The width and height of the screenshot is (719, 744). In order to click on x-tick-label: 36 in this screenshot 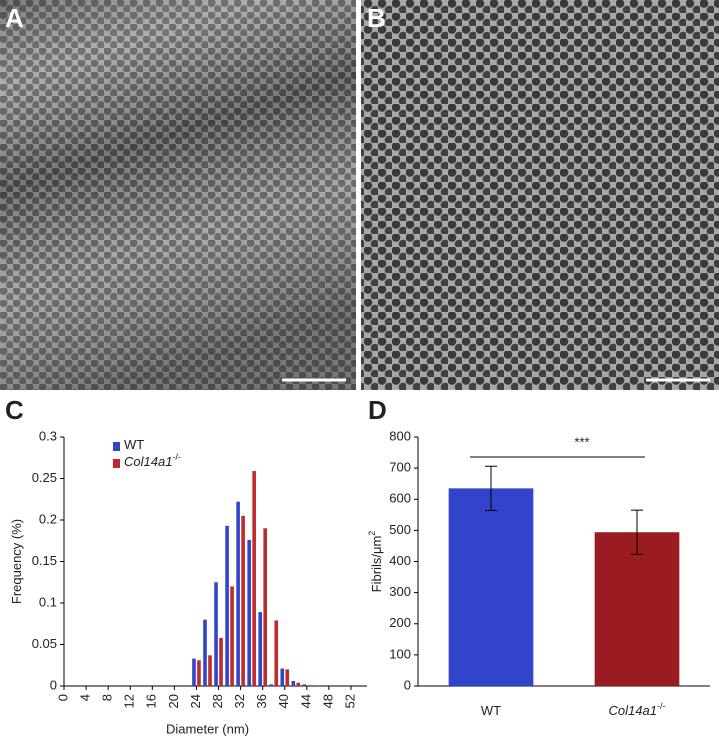, I will do `click(261, 701)`.